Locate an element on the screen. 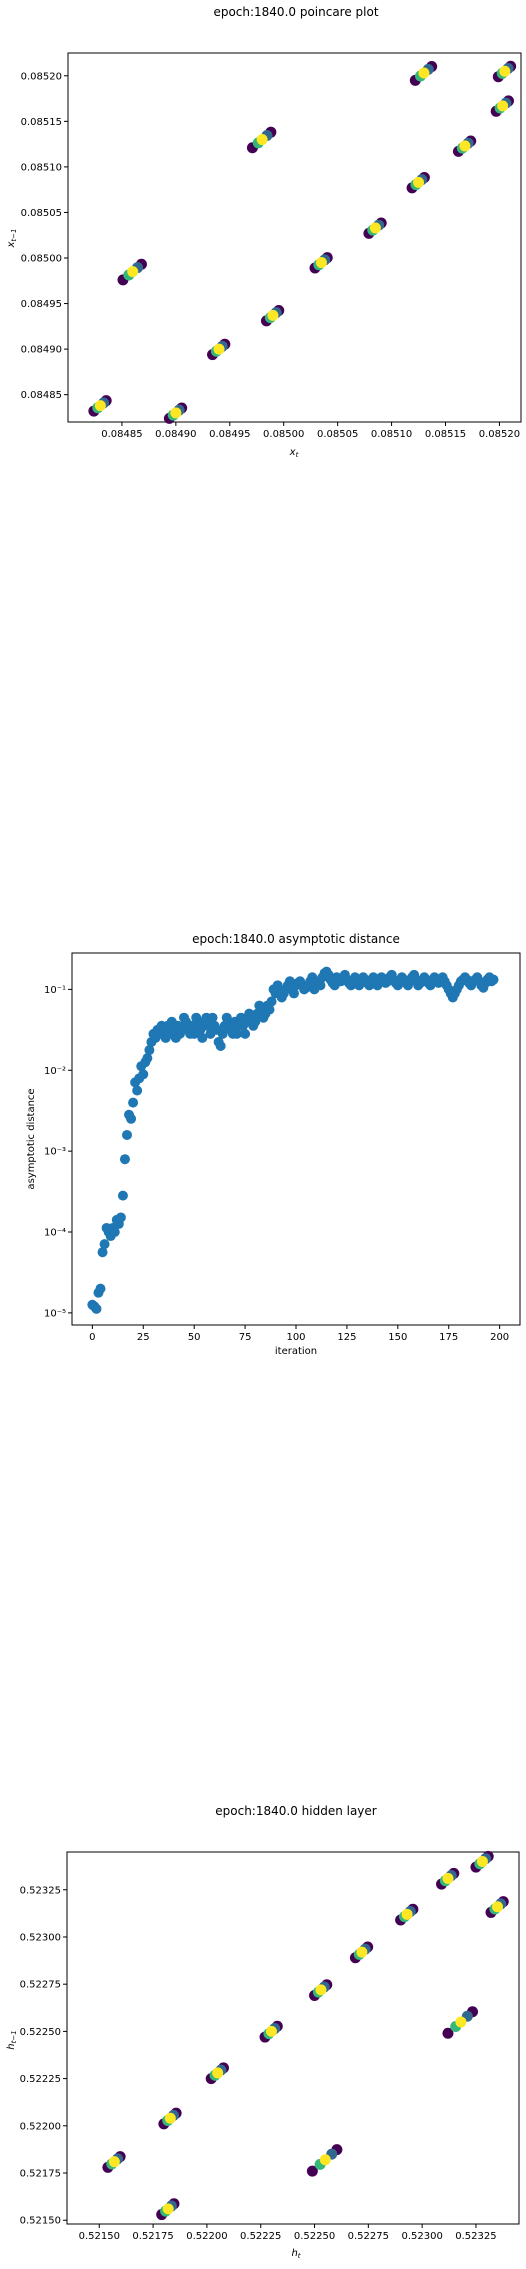 Image resolution: width=526 pixels, height=2269 pixels. y-tick-label: 0.52250 is located at coordinates (40, 2032).